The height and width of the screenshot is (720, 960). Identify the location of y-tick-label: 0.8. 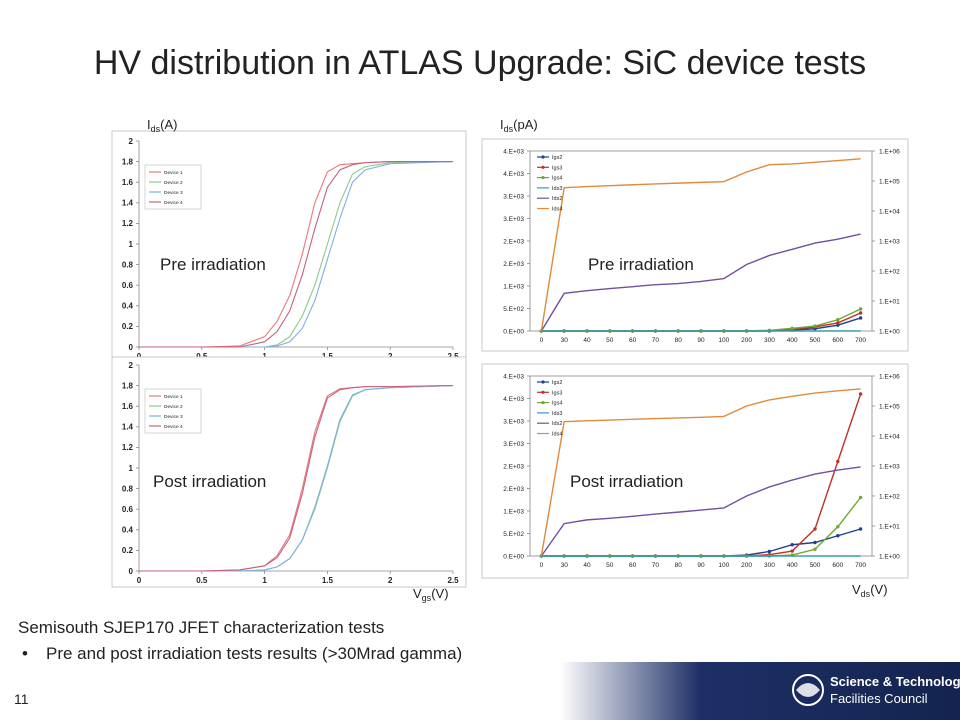
(128, 264).